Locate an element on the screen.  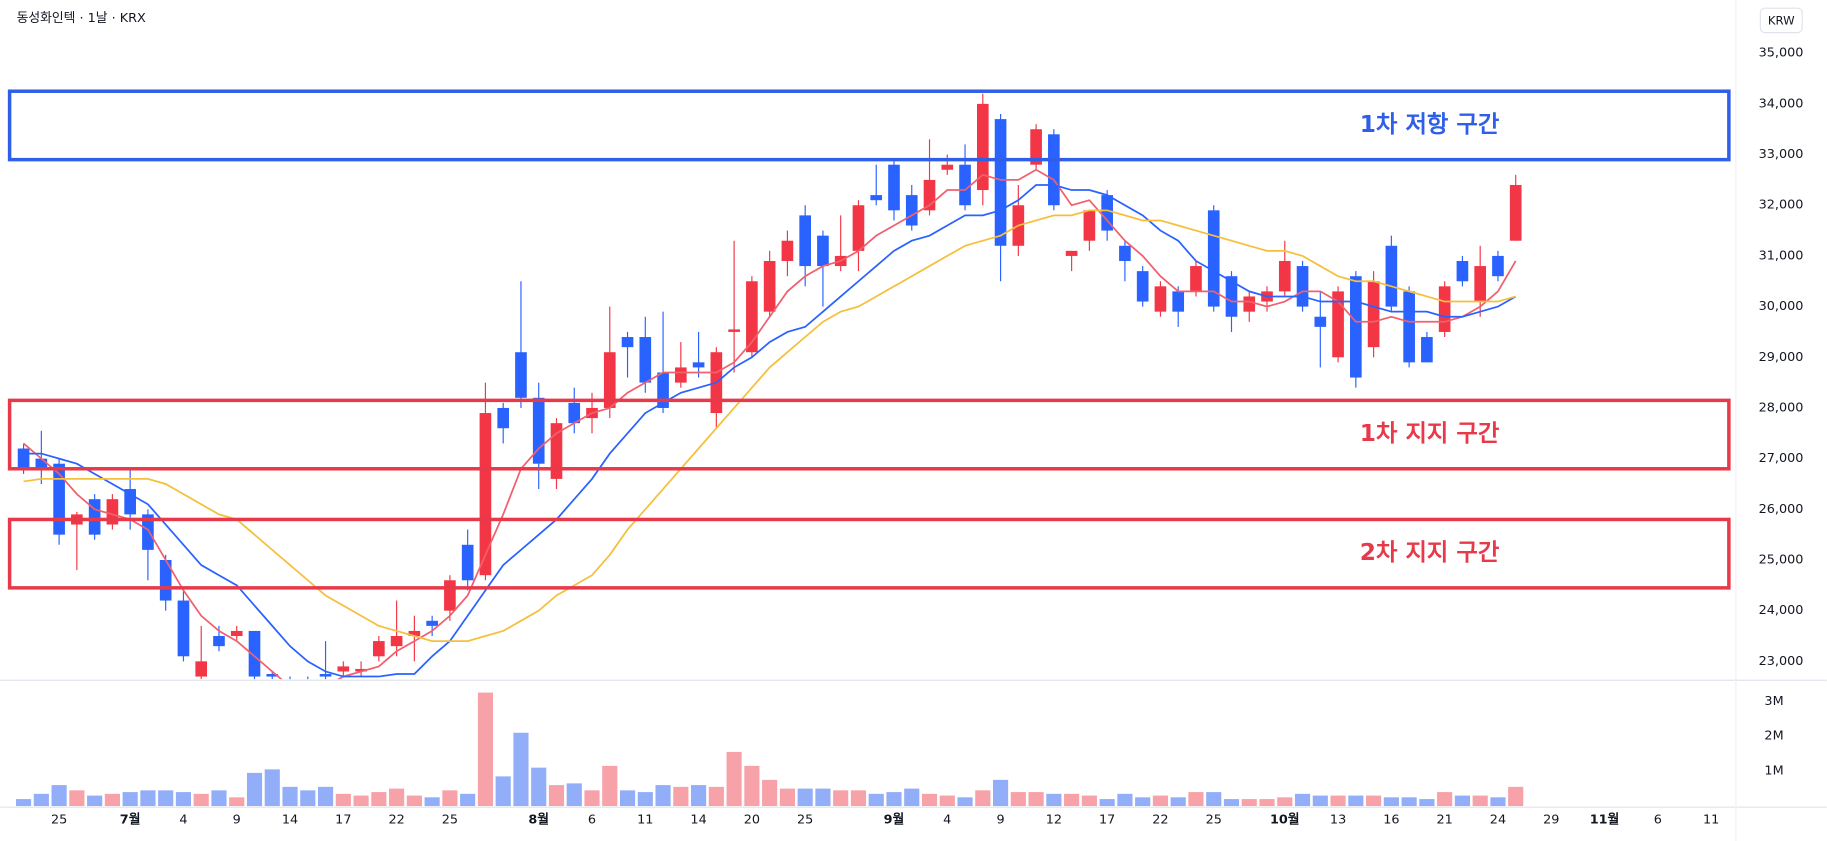
y-tick-label: 31,000 is located at coordinates (1781, 255).